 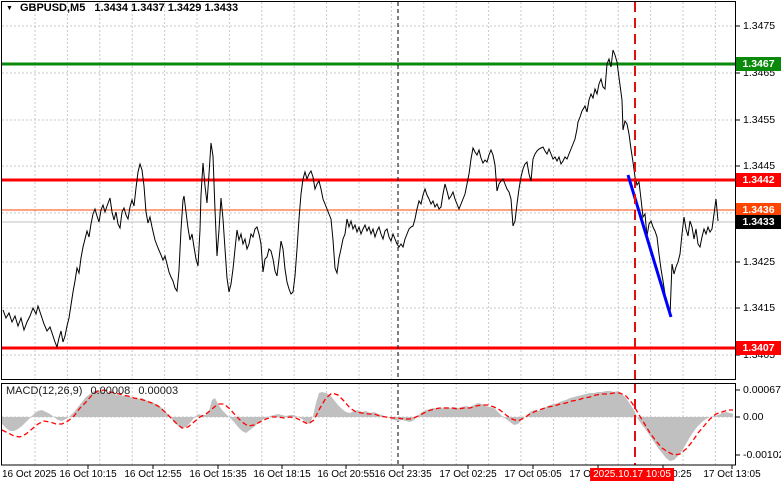 I want to click on symbol-dropdown-icon: ▼, so click(x=9, y=8).